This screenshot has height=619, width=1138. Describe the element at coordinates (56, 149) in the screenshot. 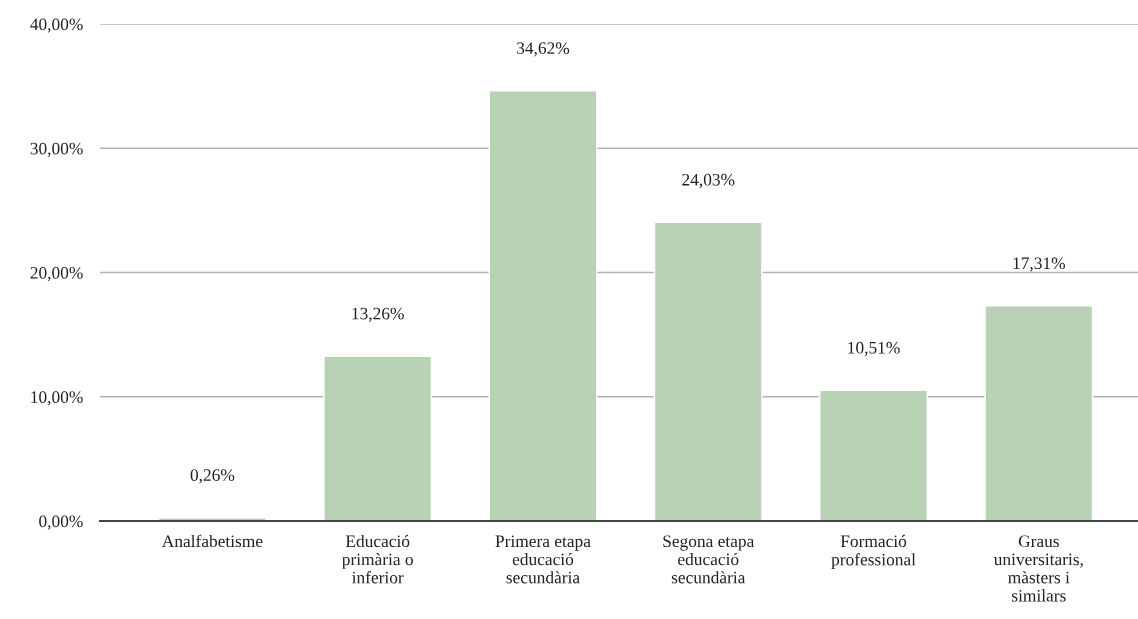

I see `y-tick-label: 30,00%` at that location.